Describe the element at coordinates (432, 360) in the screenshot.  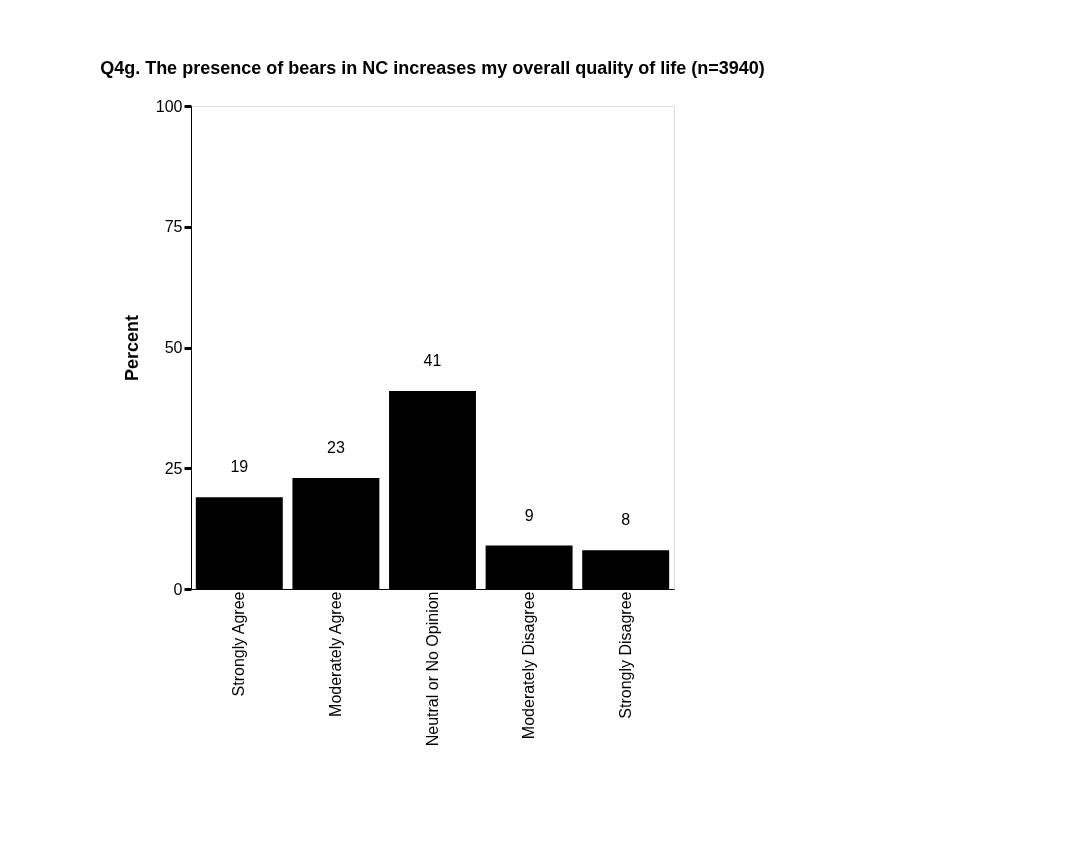
I see `data-label: 41` at that location.